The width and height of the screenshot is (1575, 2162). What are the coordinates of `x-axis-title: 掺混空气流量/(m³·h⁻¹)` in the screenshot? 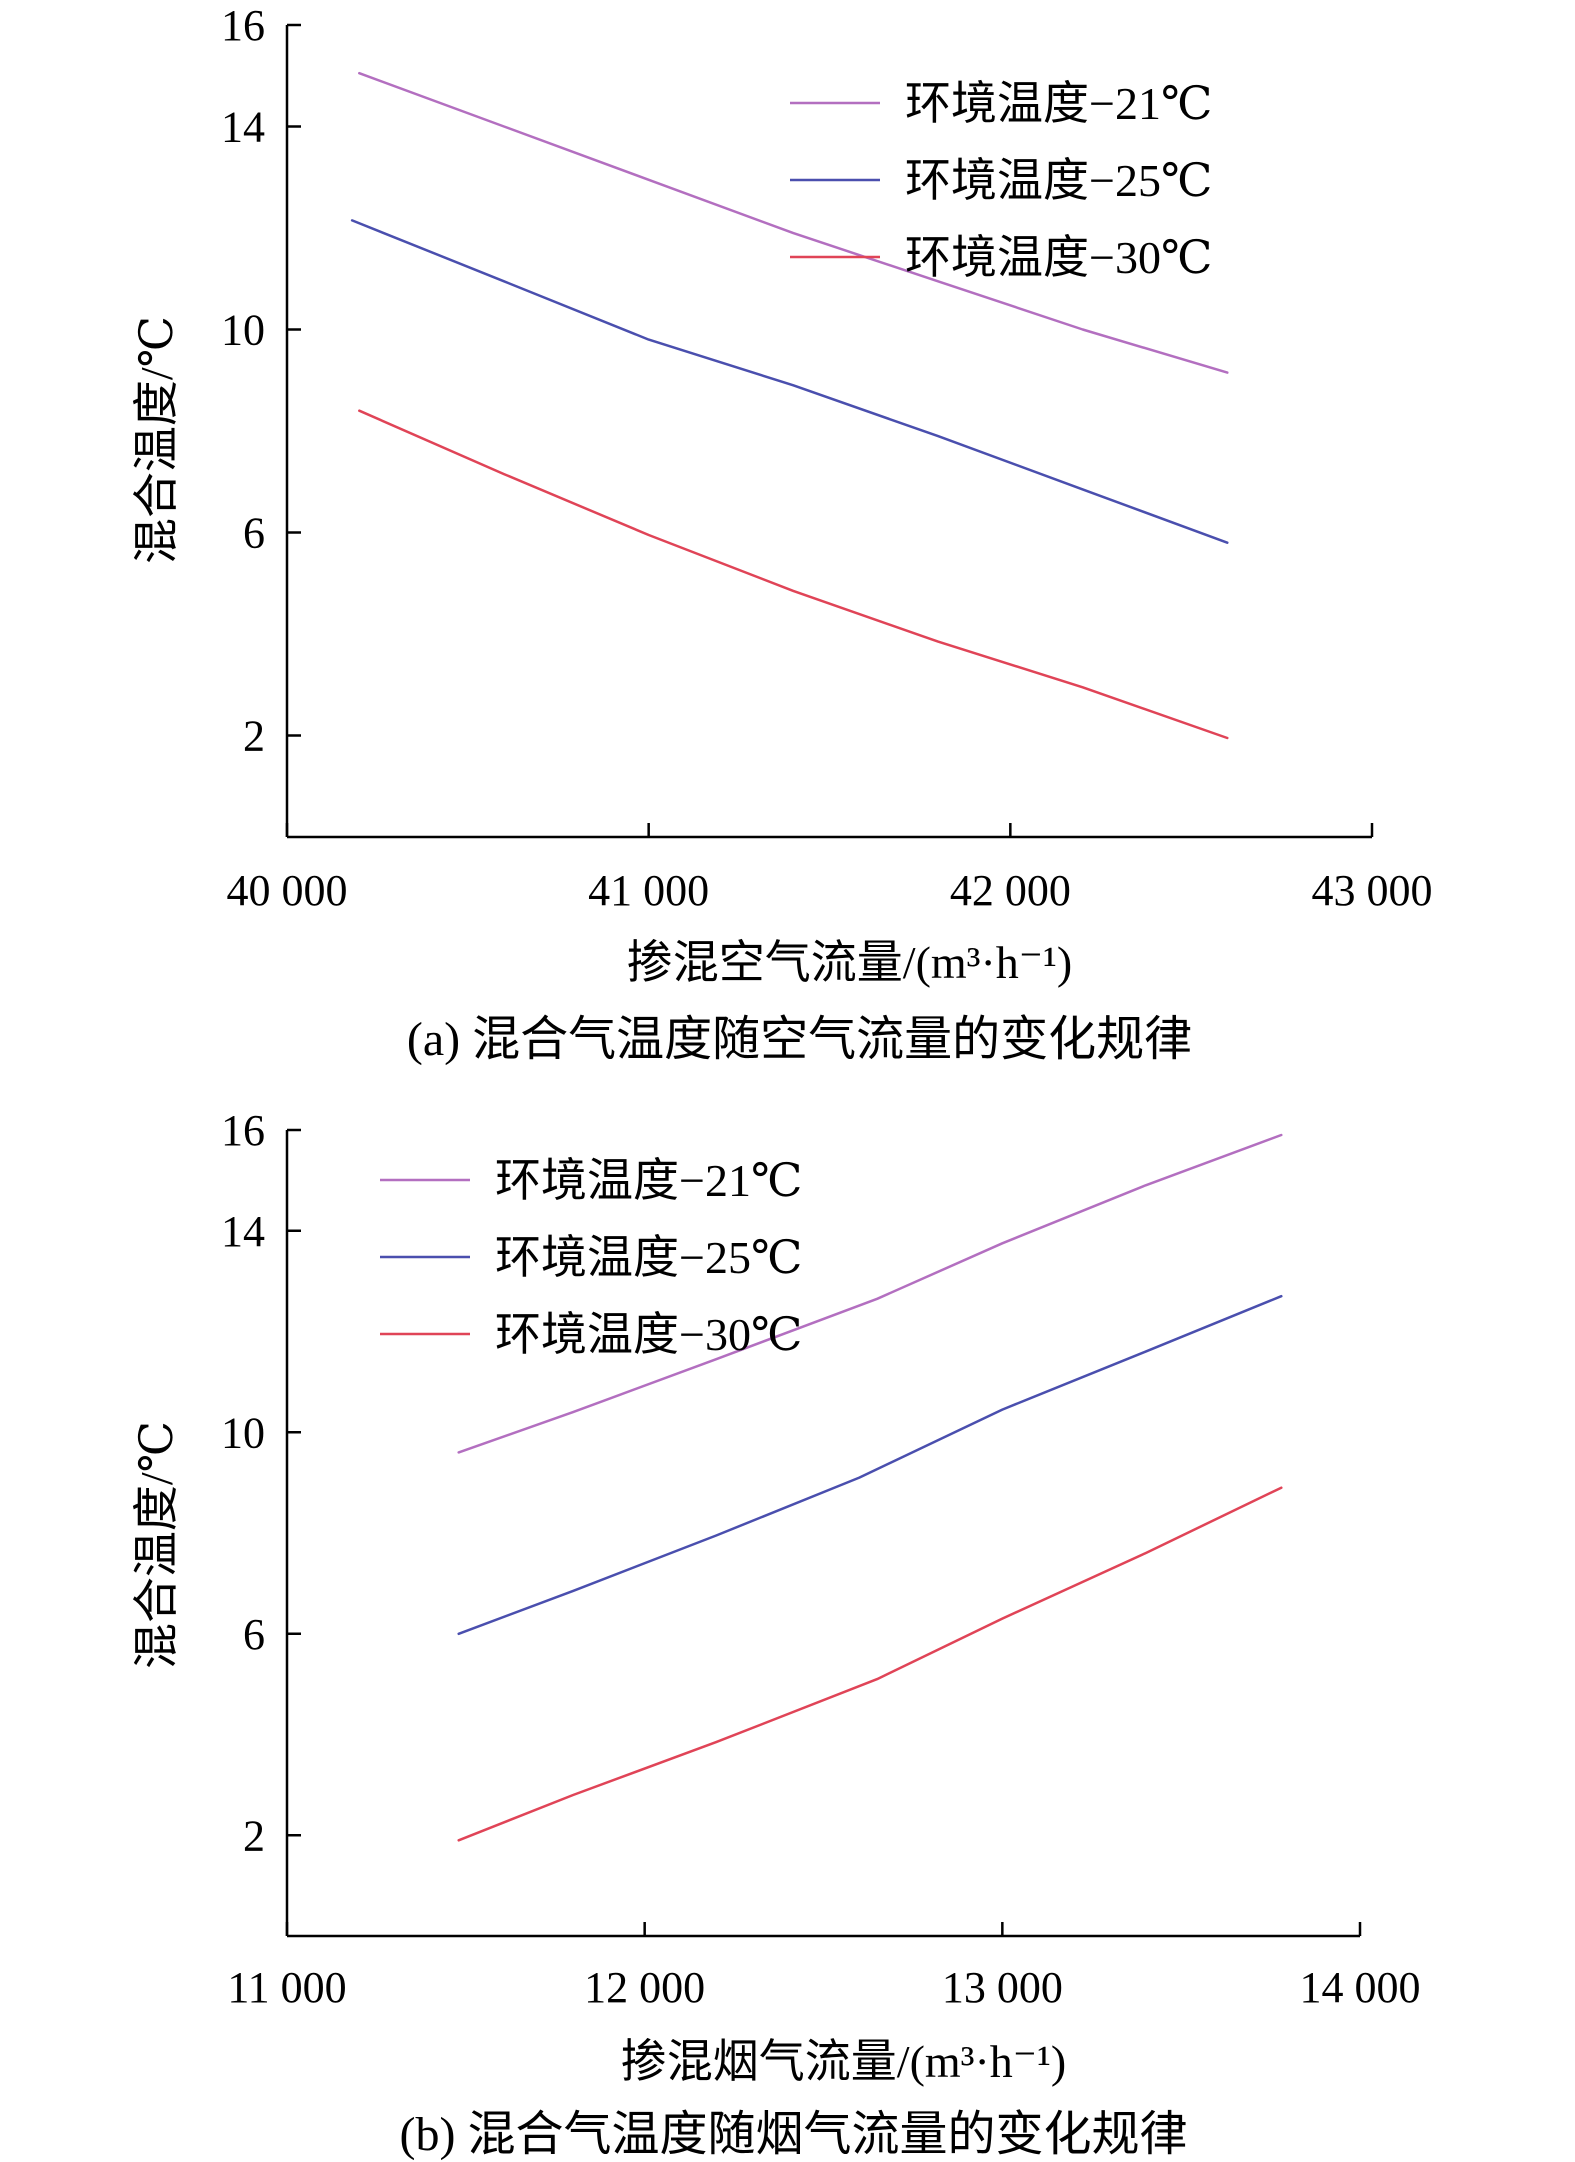 It's located at (849, 962).